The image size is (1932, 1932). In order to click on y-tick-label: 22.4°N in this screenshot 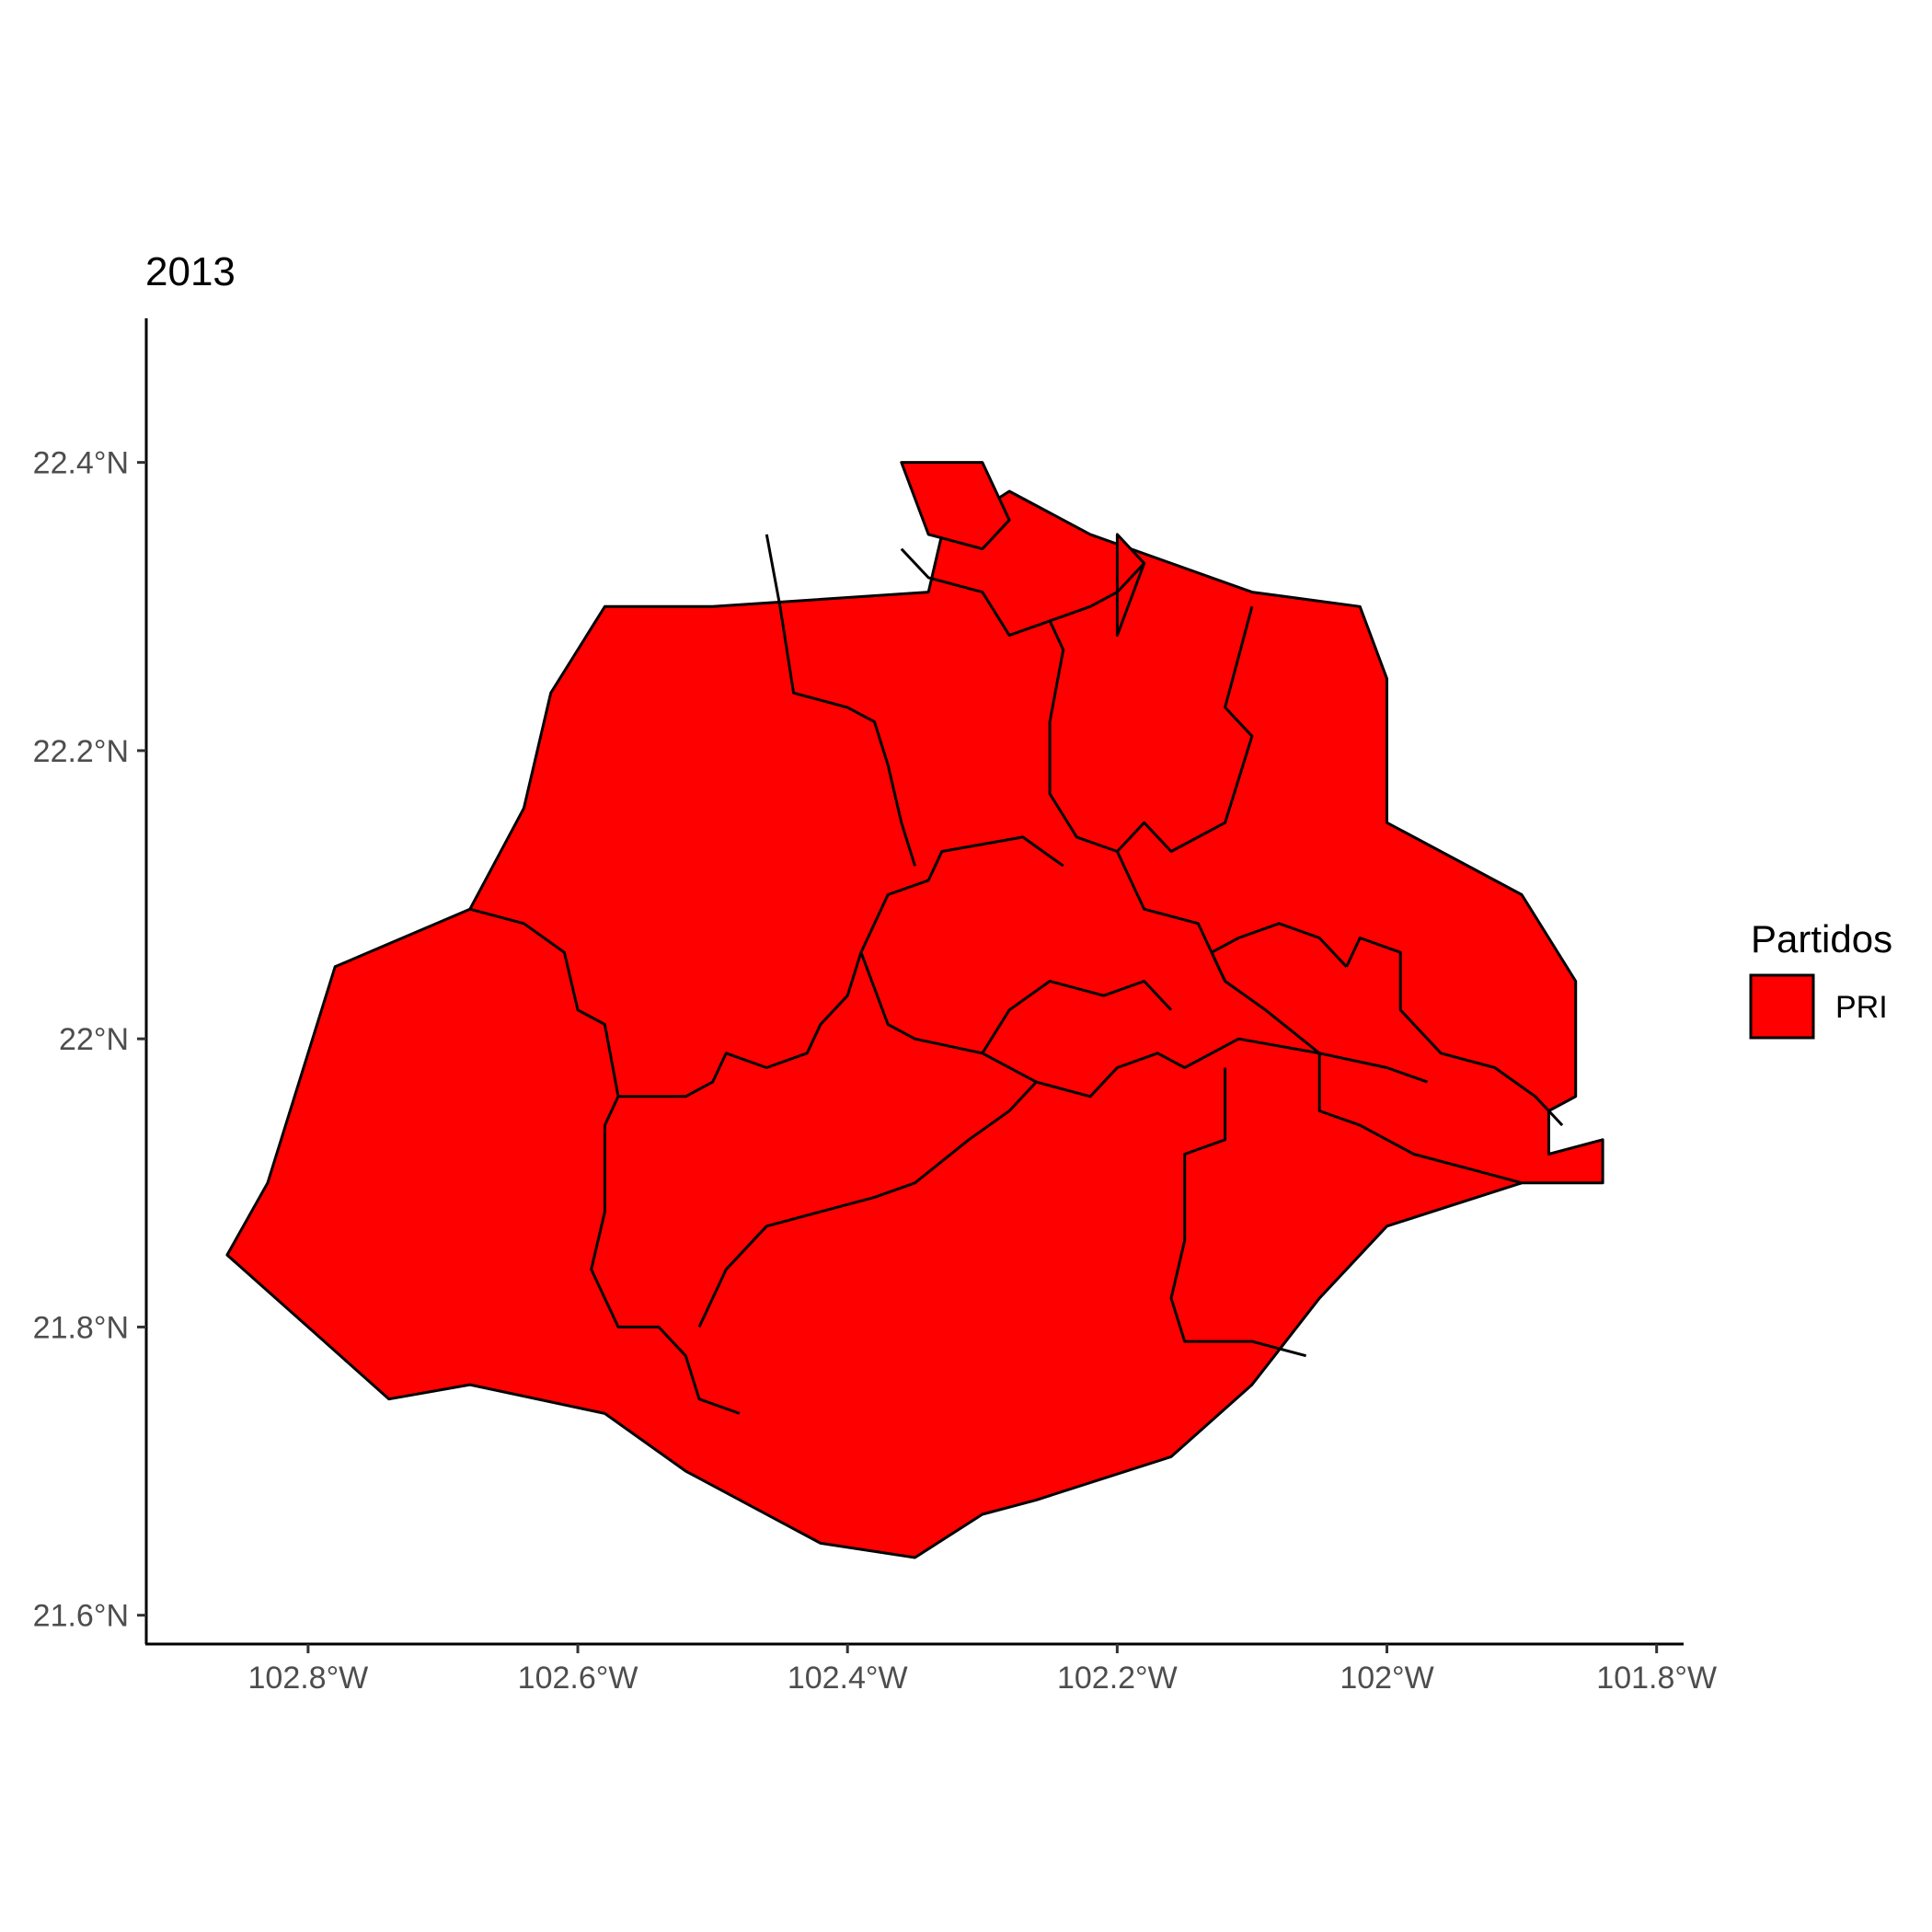, I will do `click(81, 463)`.